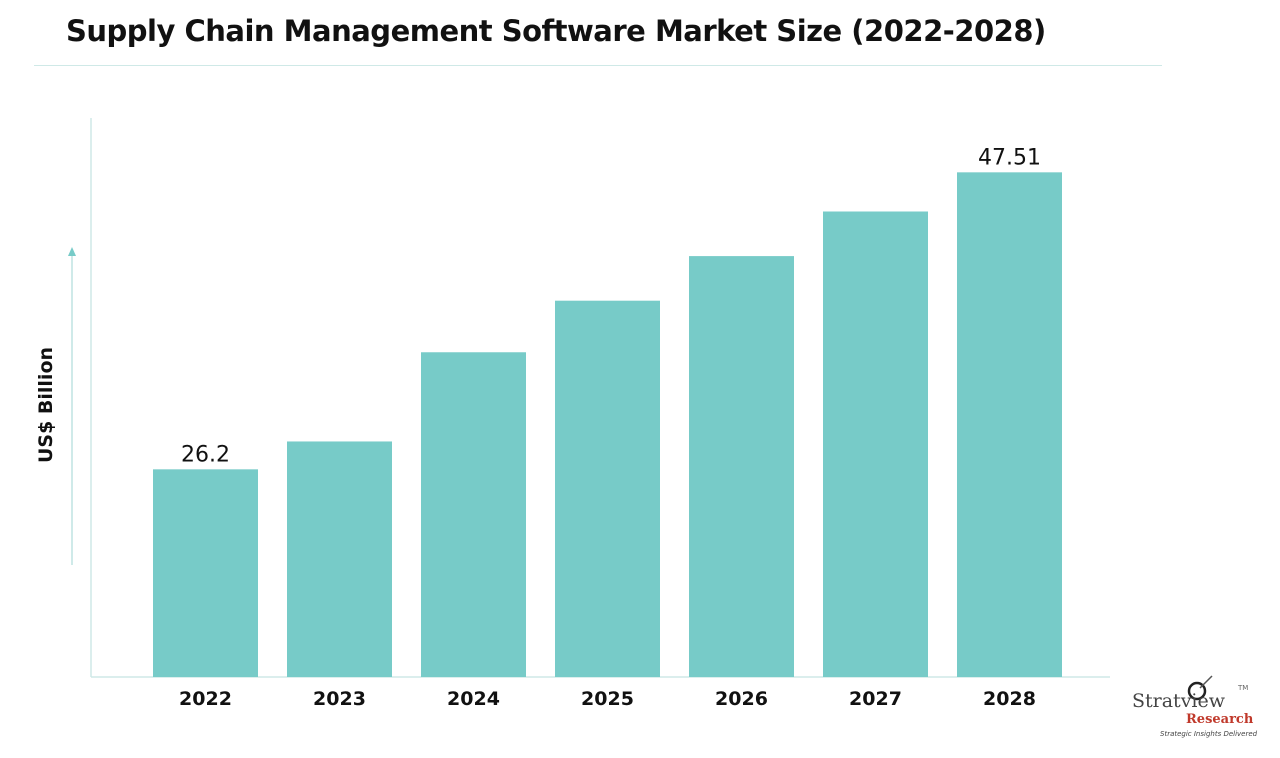 The height and width of the screenshot is (758, 1280). What do you see at coordinates (607, 699) in the screenshot?
I see `x-tick-label-2025: 2025` at bounding box center [607, 699].